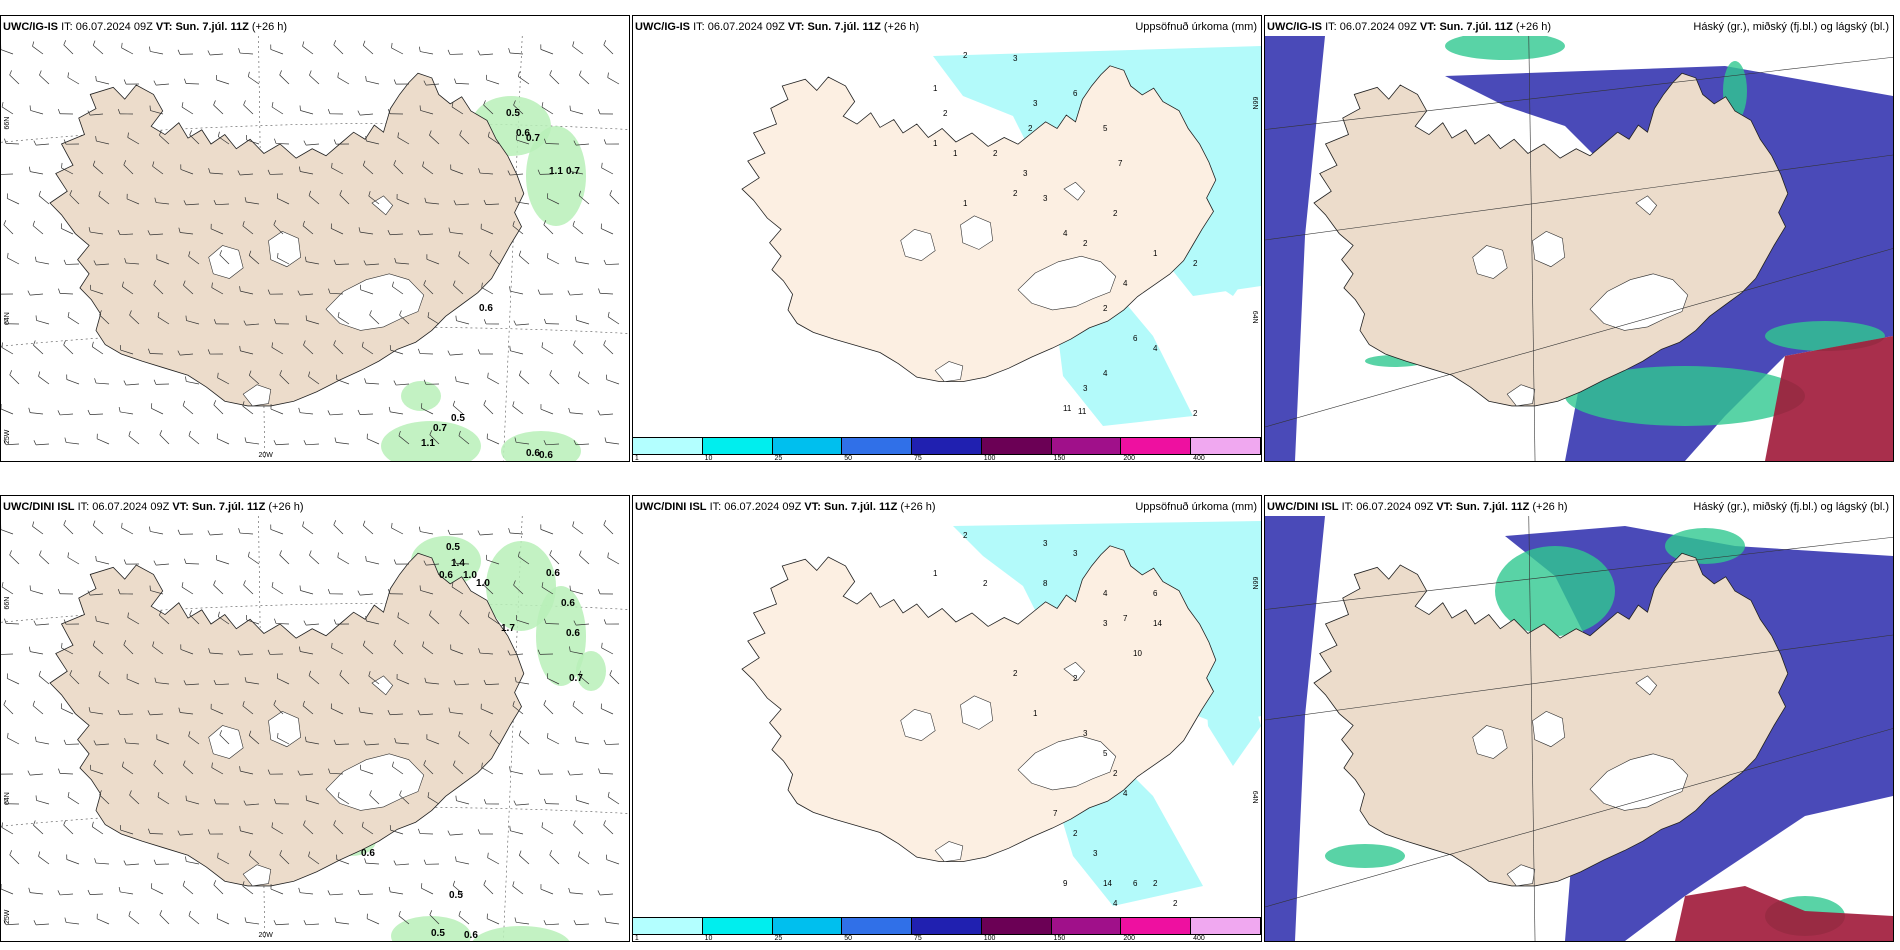 The height and width of the screenshot is (950, 1900). What do you see at coordinates (310, 243) in the screenshot?
I see `wind-barbs` at bounding box center [310, 243].